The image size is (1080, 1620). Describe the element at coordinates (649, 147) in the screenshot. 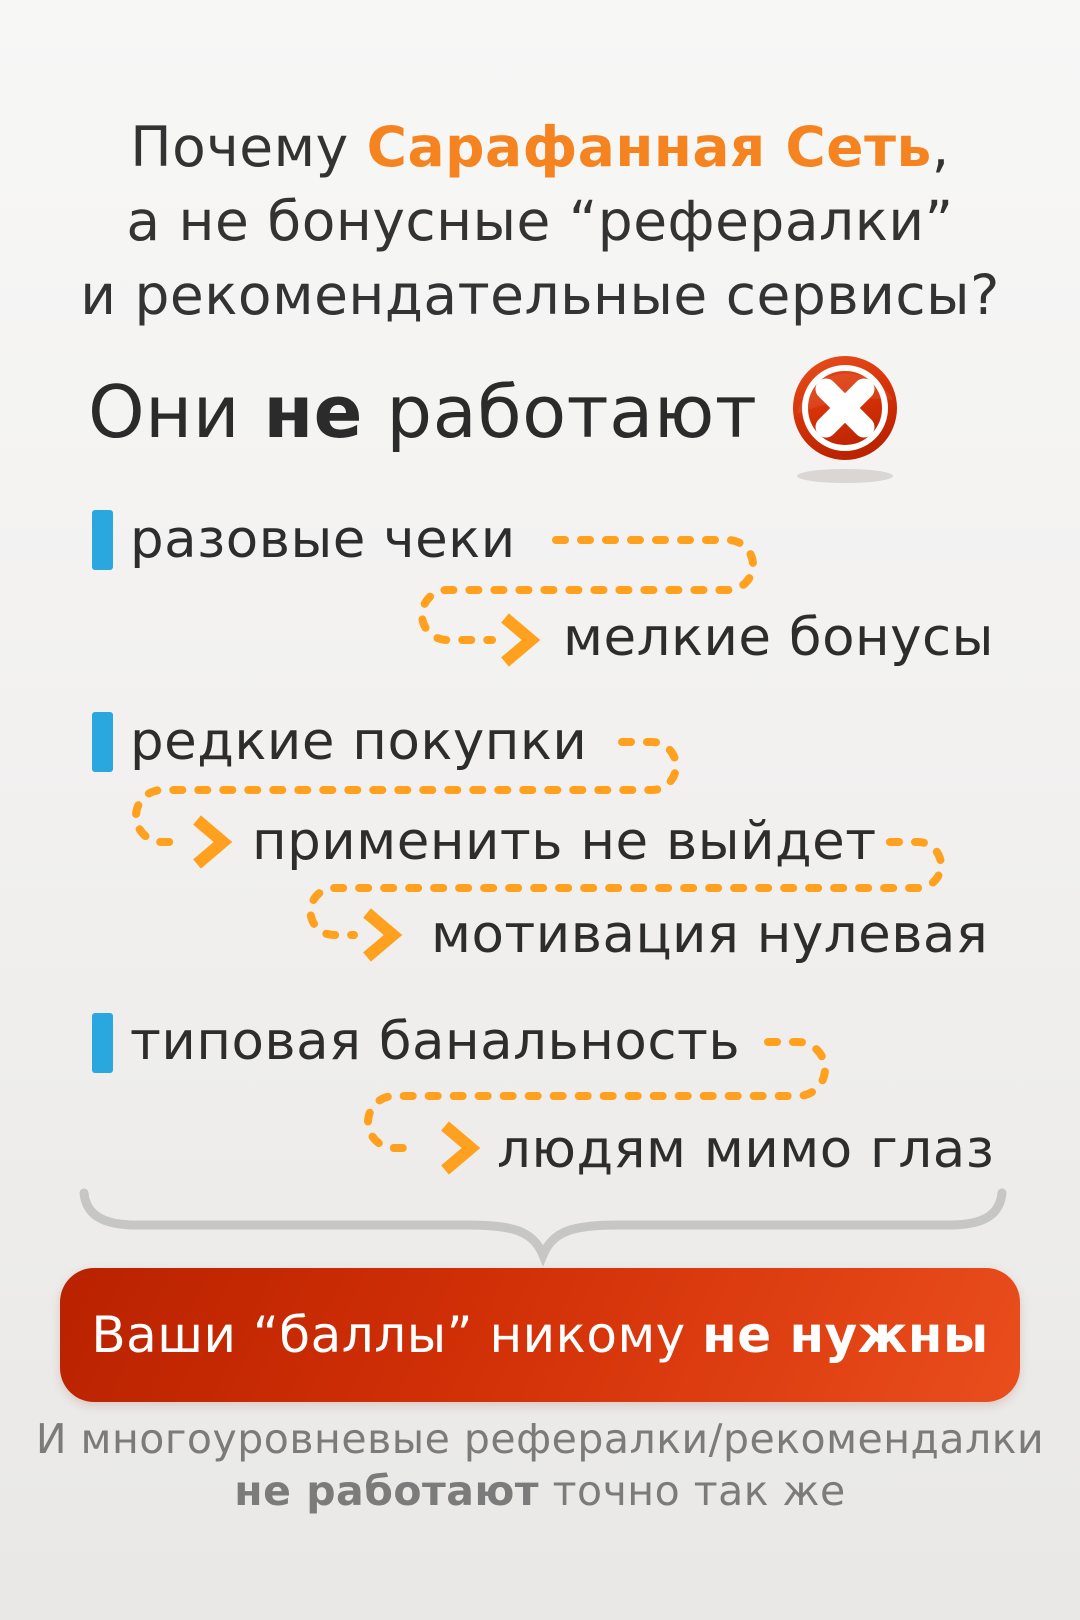

I see `brand-name: Сарафанная Сеть` at that location.